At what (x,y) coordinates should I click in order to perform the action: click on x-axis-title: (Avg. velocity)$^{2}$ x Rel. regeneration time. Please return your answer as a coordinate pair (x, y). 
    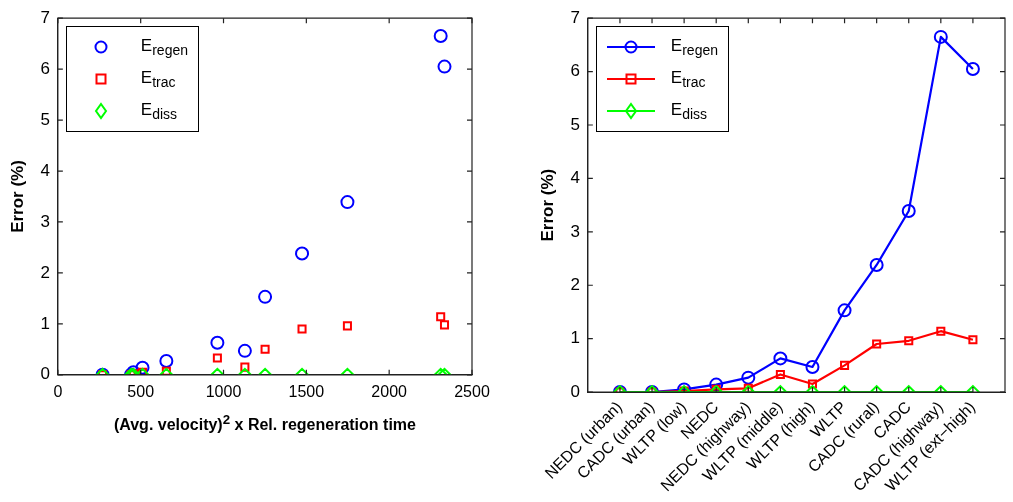
    Looking at the image, I should click on (264, 423).